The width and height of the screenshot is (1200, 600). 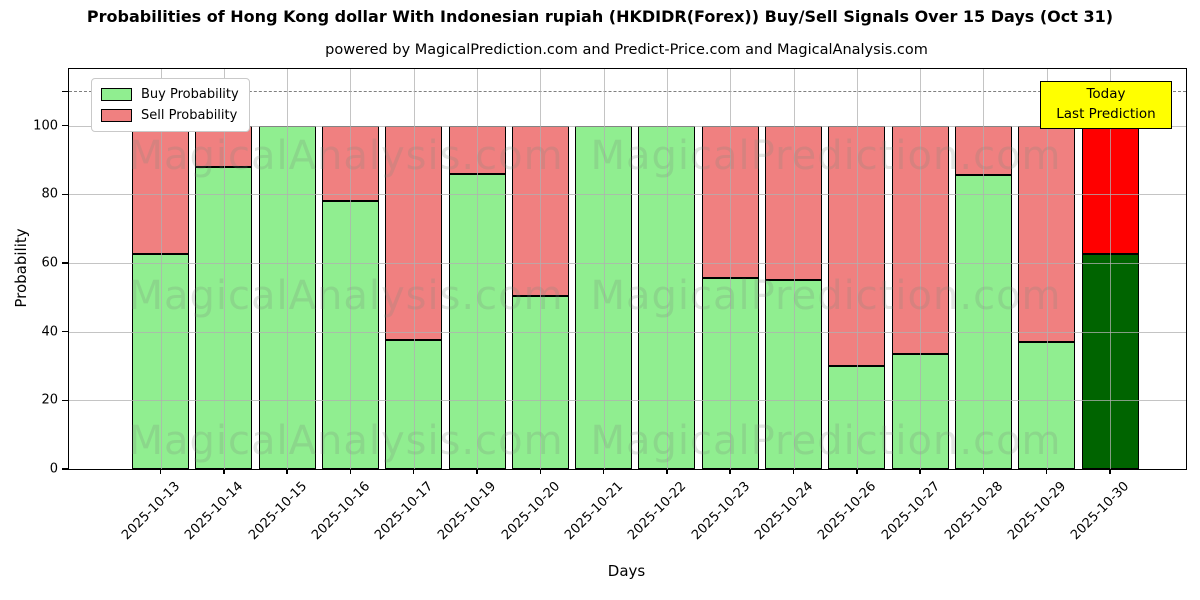 I want to click on x-tick-label: 2025-10-30, so click(x=1100, y=511).